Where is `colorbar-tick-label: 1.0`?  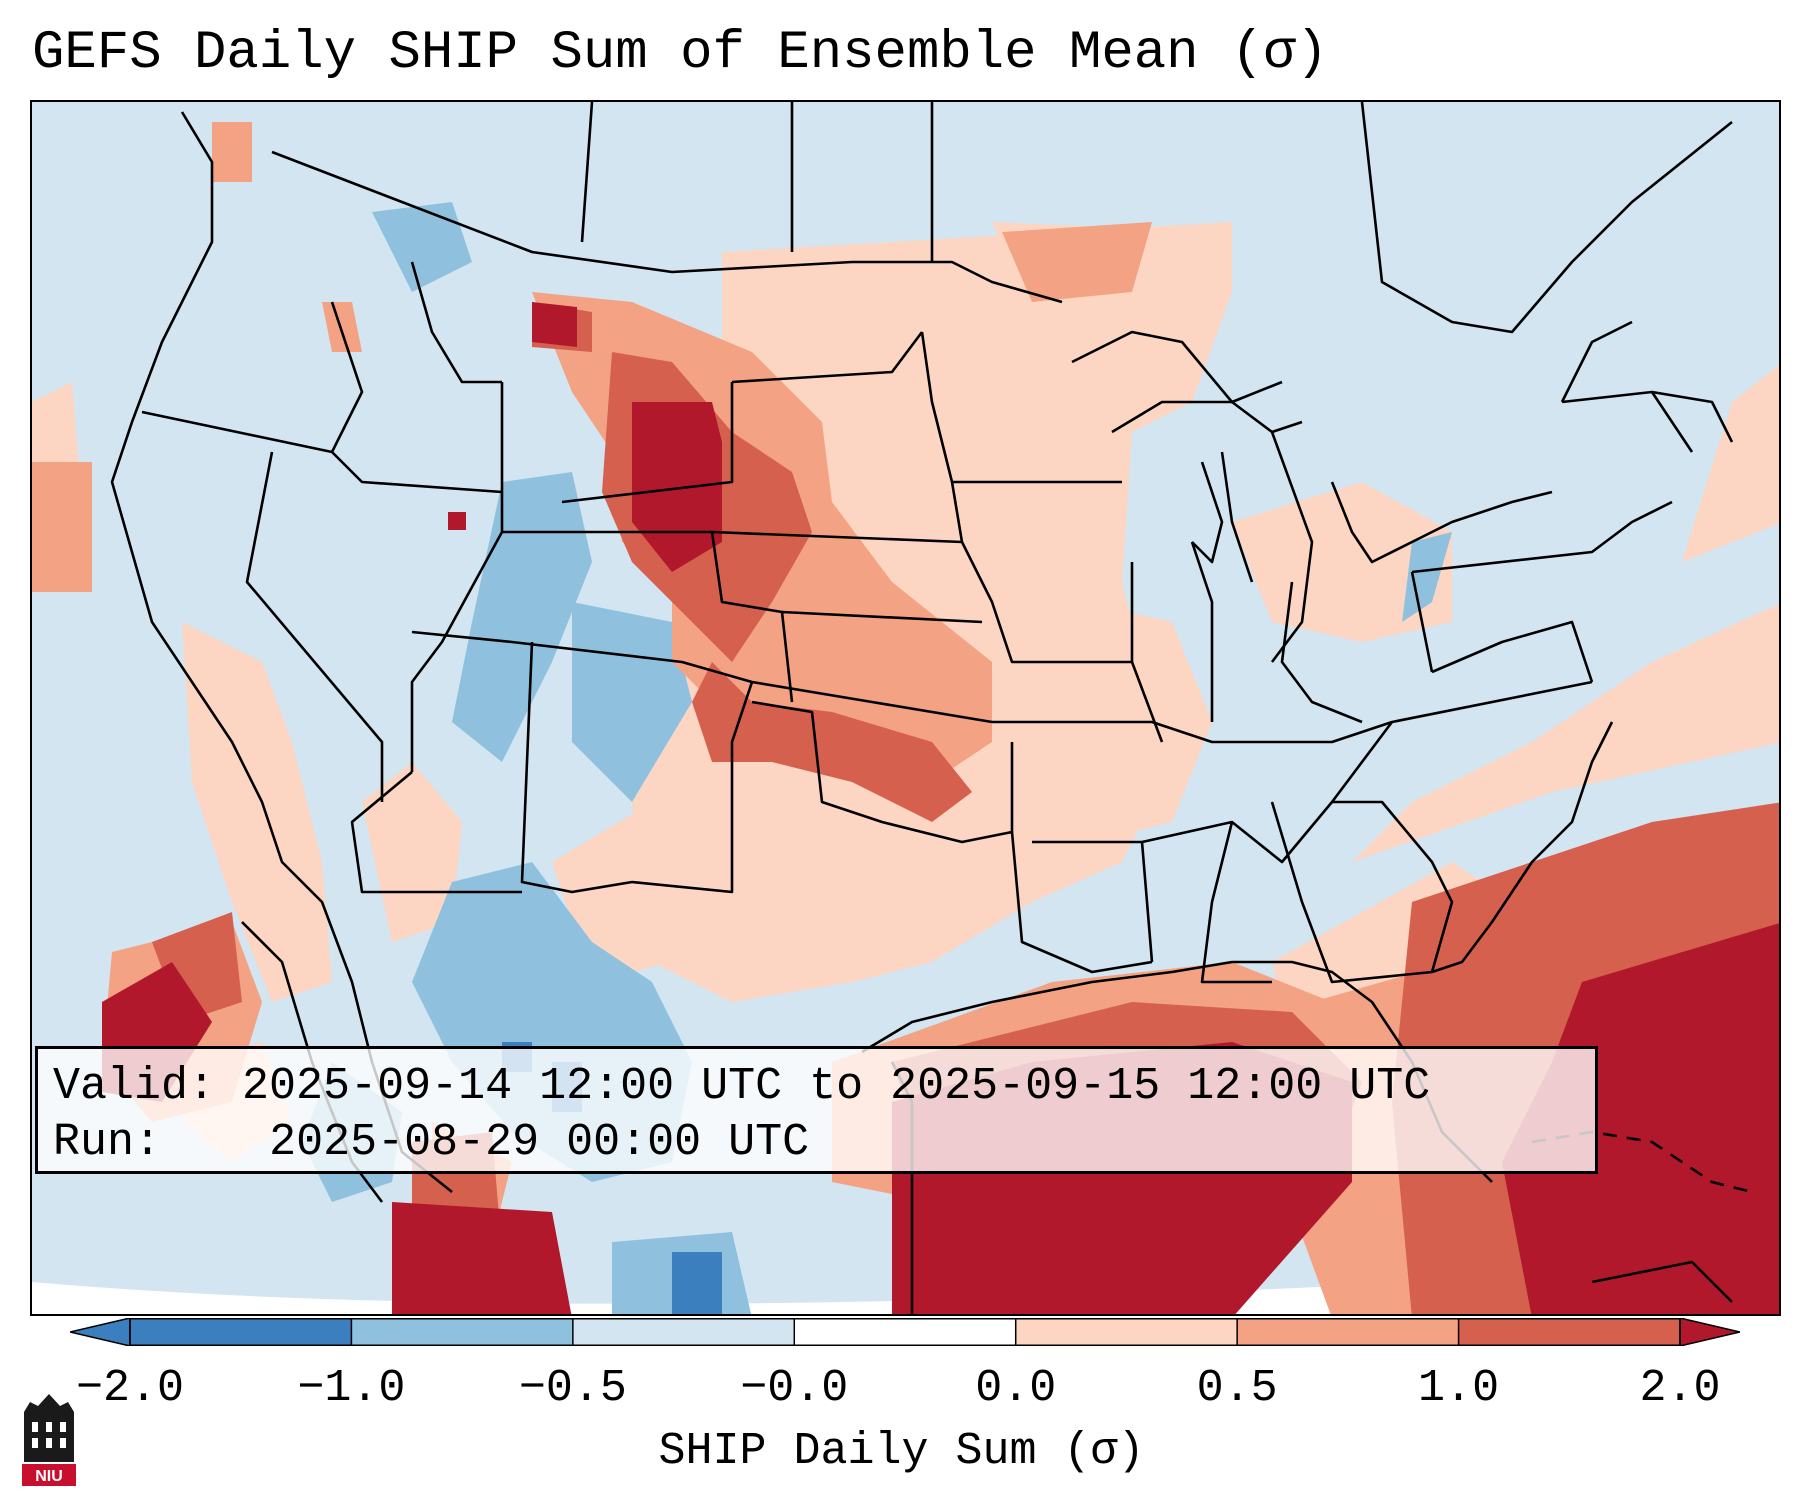 colorbar-tick-label: 1.0 is located at coordinates (1459, 1388).